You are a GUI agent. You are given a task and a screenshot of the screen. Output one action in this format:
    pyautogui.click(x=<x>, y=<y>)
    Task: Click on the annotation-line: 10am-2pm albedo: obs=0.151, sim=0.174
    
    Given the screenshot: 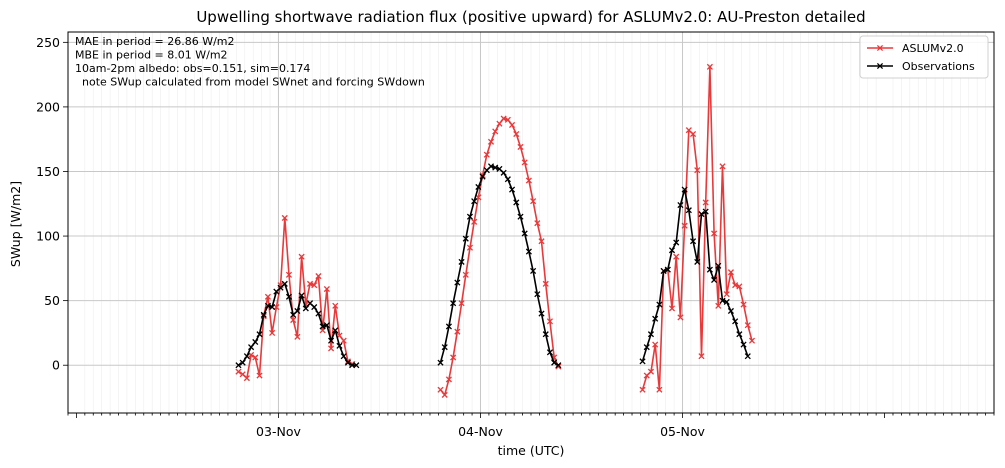 What is the action you would take?
    pyautogui.click(x=192, y=68)
    